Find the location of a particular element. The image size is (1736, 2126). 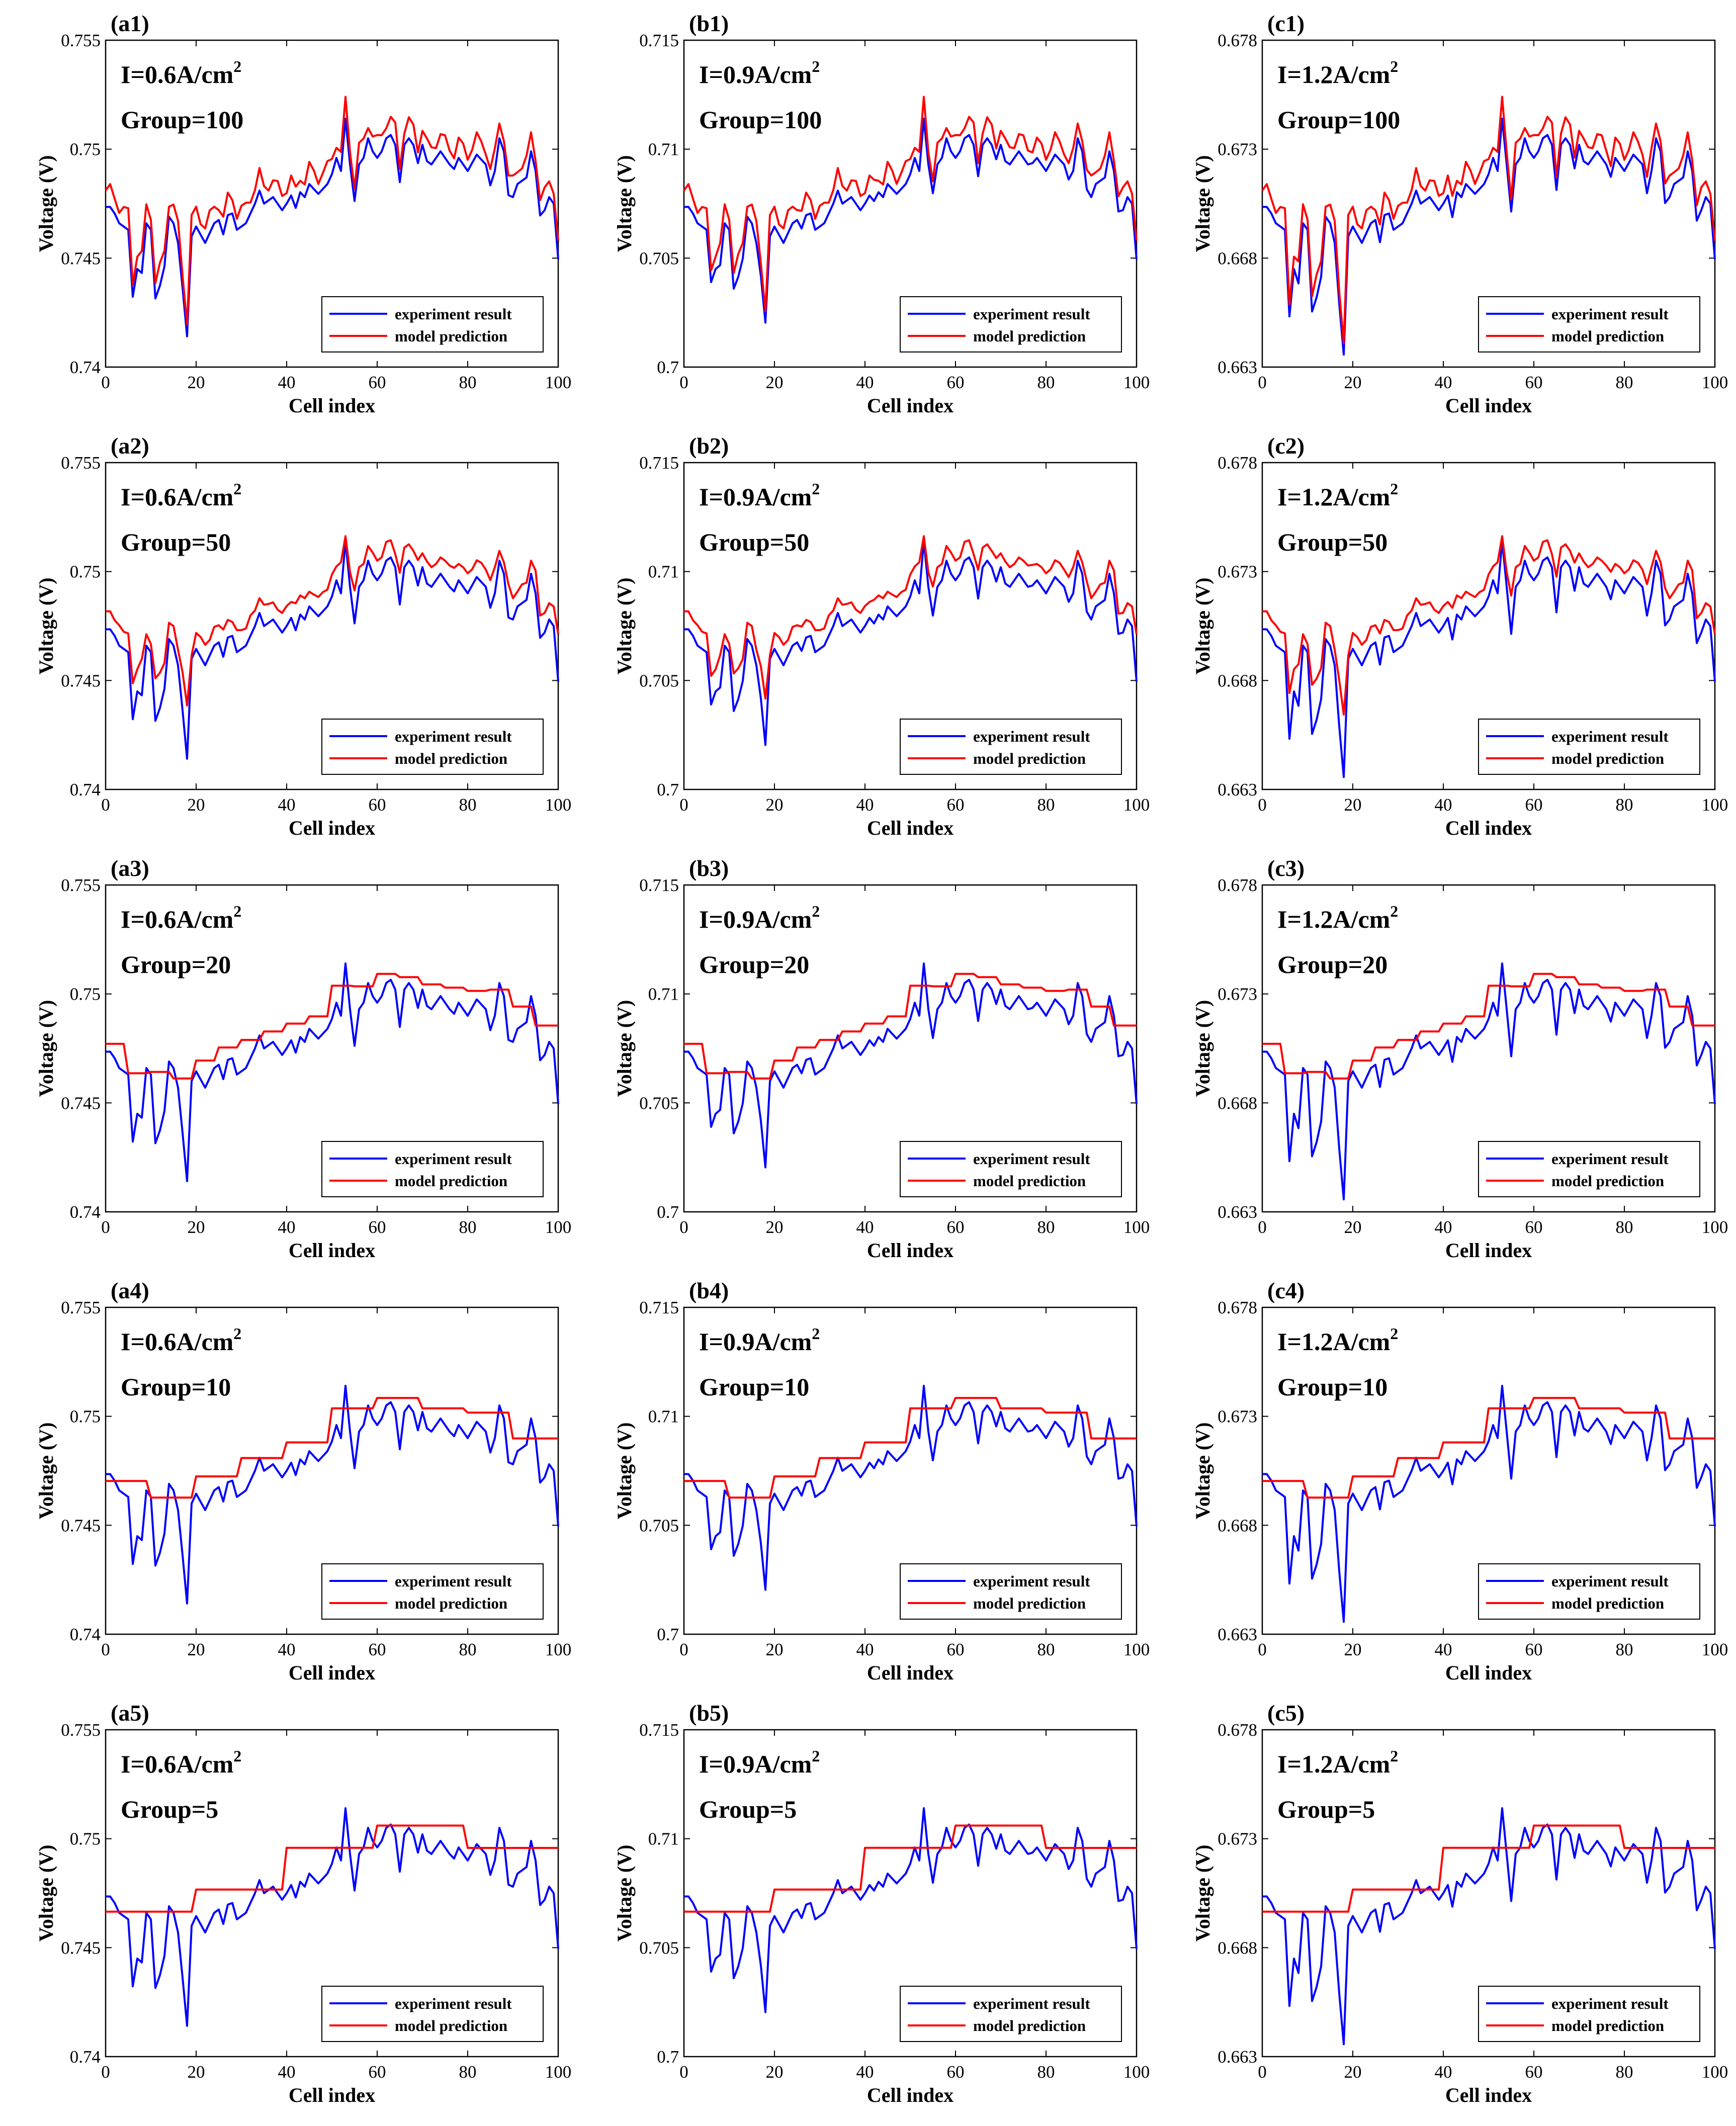

x-tick-label: 100 is located at coordinates (1136, 1227).